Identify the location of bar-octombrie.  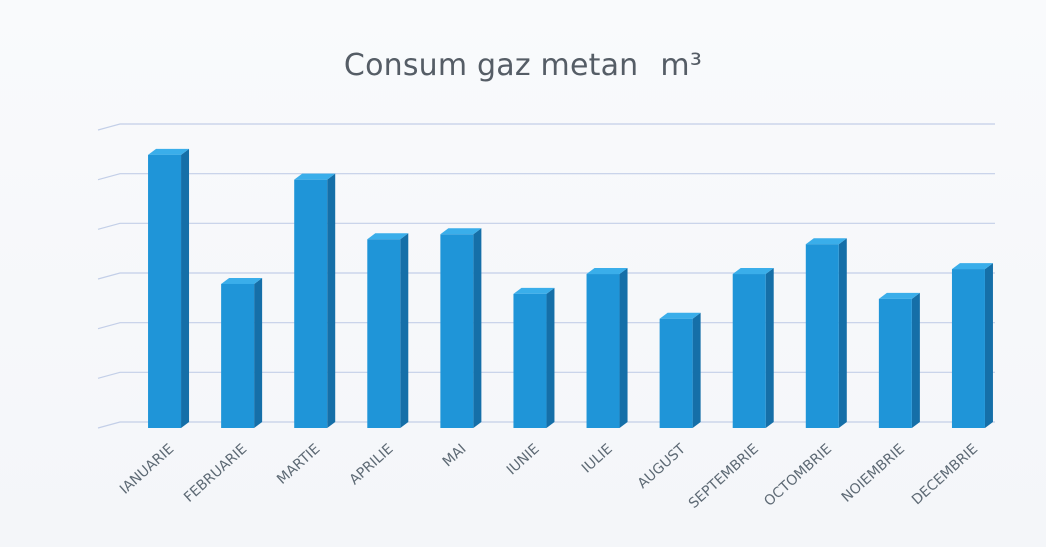
(826, 333).